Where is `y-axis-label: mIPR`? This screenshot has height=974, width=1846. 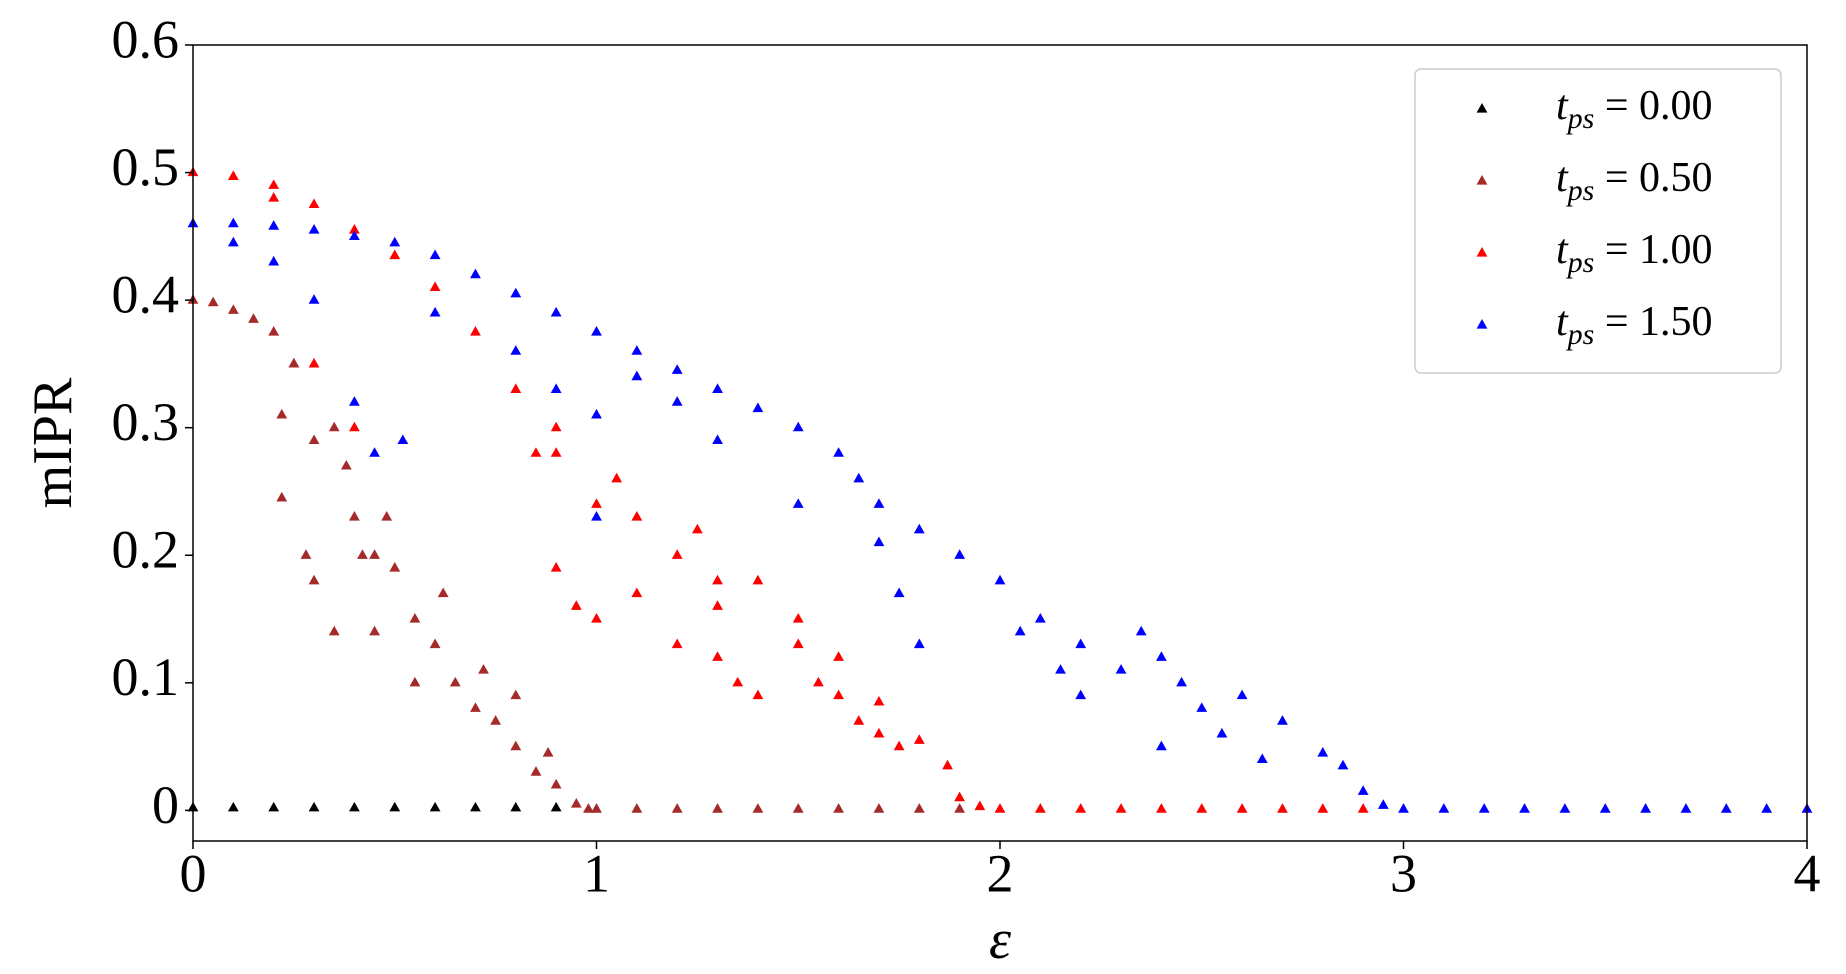 y-axis-label: mIPR is located at coordinates (53, 442).